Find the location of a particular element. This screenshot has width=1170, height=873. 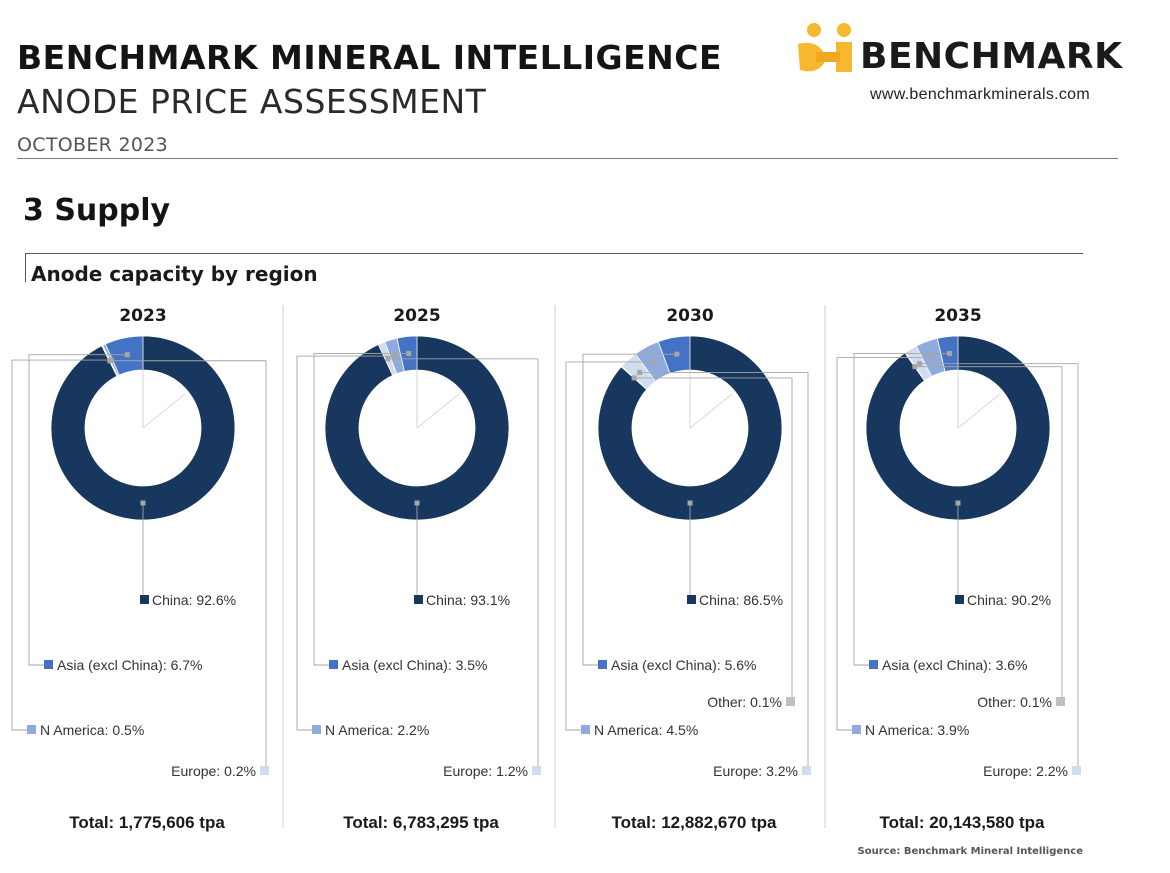

leader-line-2025-europe is located at coordinates (463, 564).